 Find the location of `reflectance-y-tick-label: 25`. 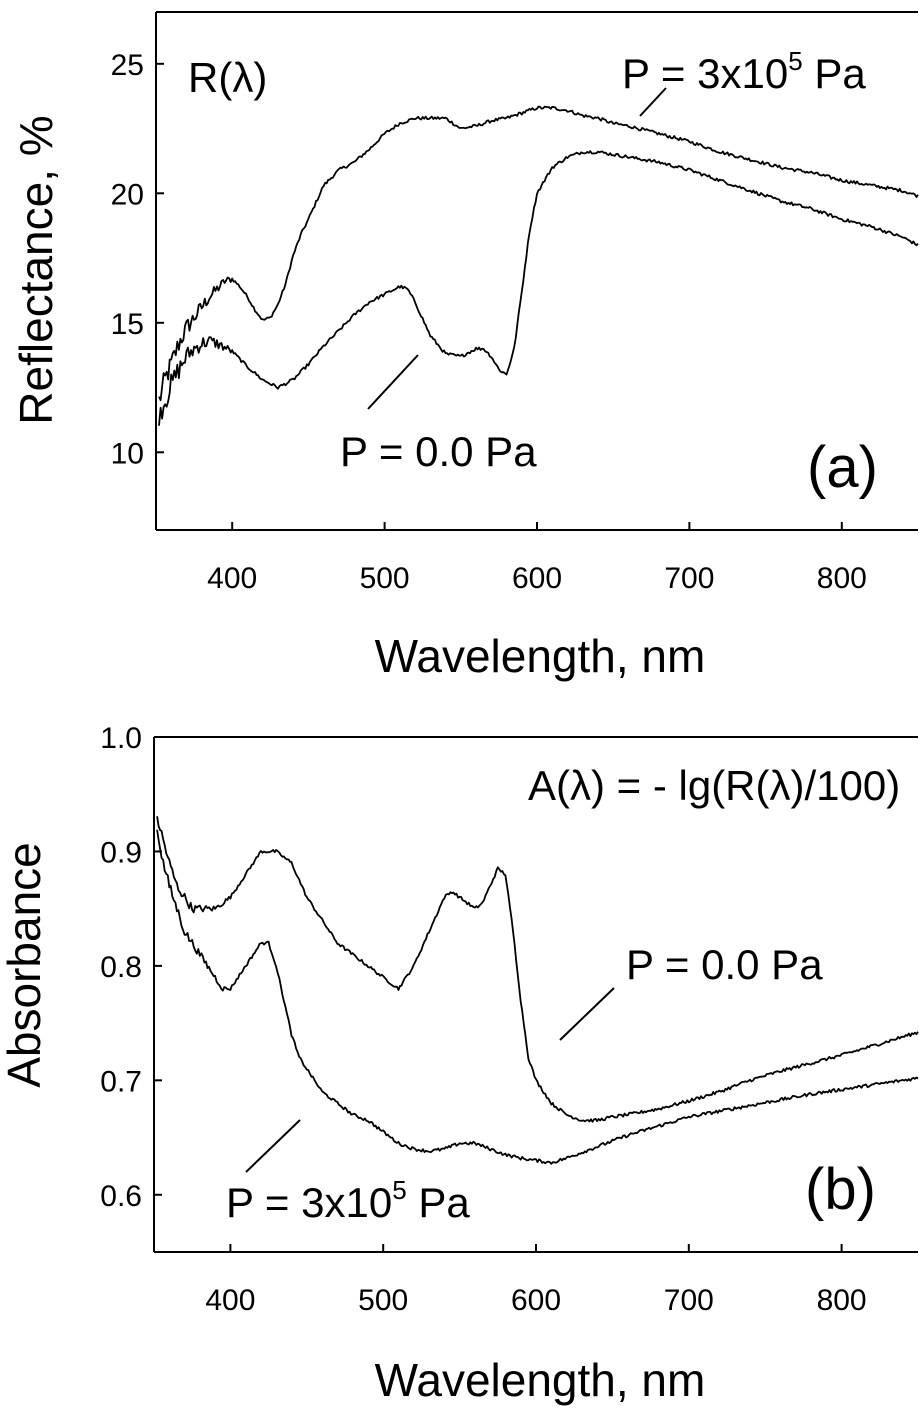

reflectance-y-tick-label: 25 is located at coordinates (127, 65).